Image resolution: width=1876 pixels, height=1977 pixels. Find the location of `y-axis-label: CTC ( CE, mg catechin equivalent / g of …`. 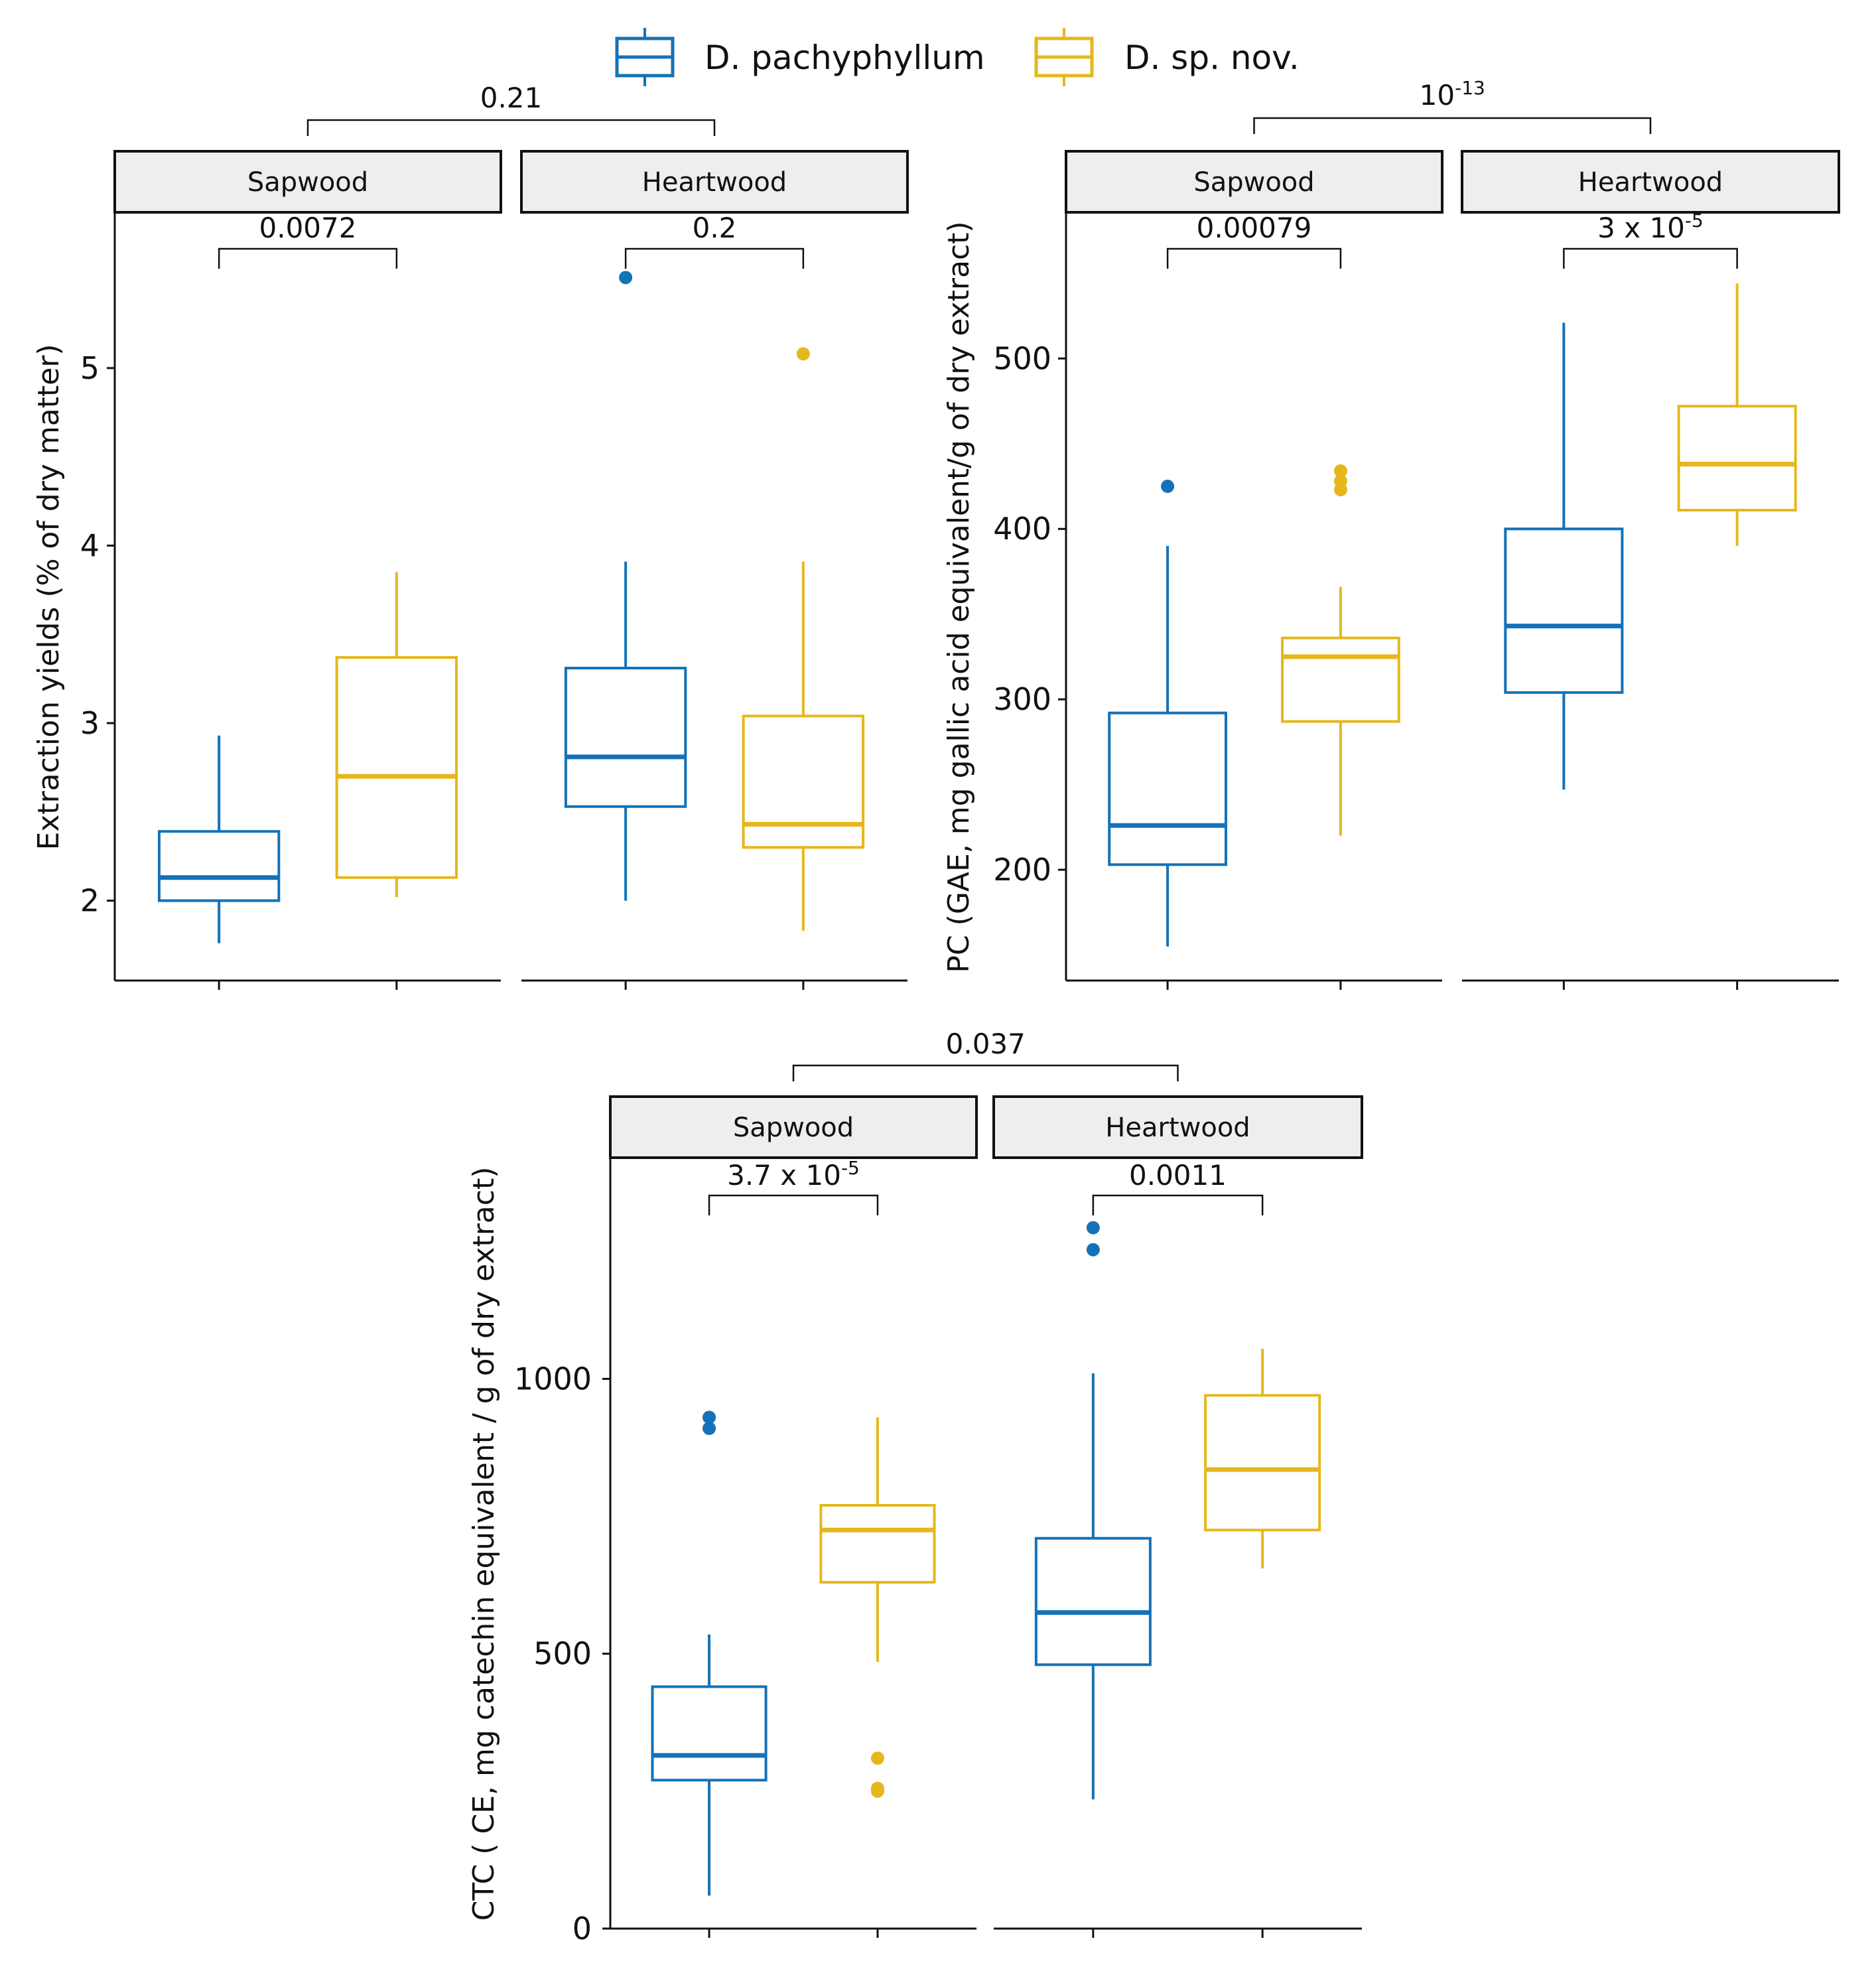

y-axis-label: CTC ( CE, mg catechin equivalent / g of … is located at coordinates (484, 1544).